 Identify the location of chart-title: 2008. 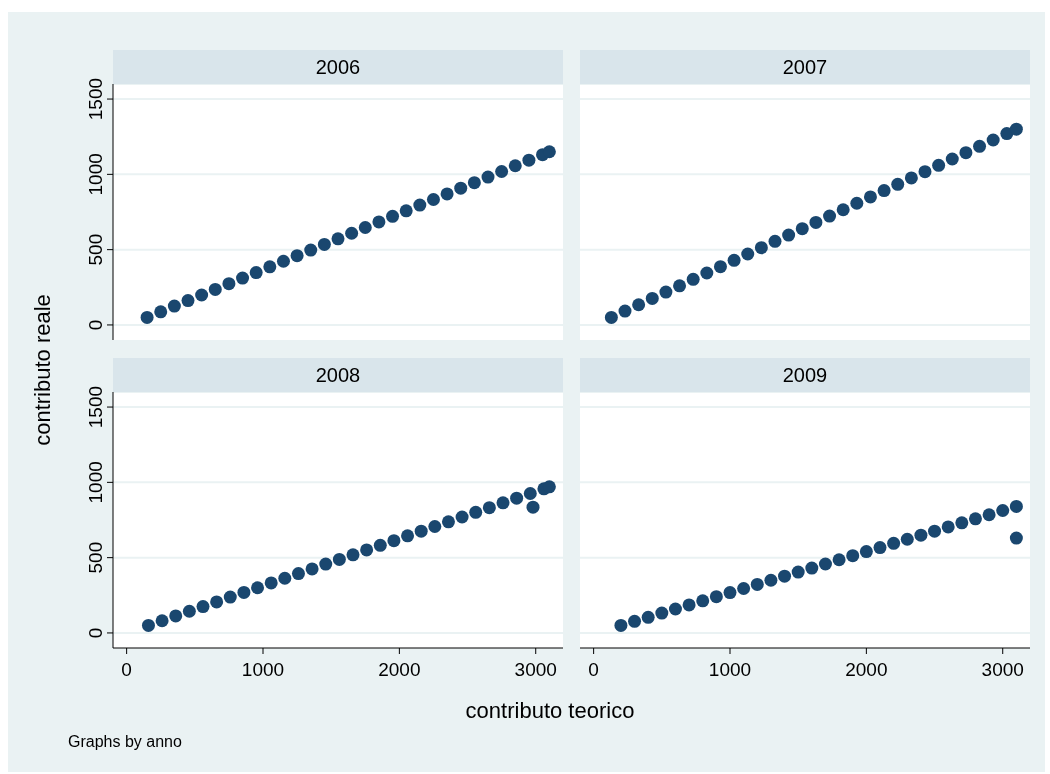
(338, 375).